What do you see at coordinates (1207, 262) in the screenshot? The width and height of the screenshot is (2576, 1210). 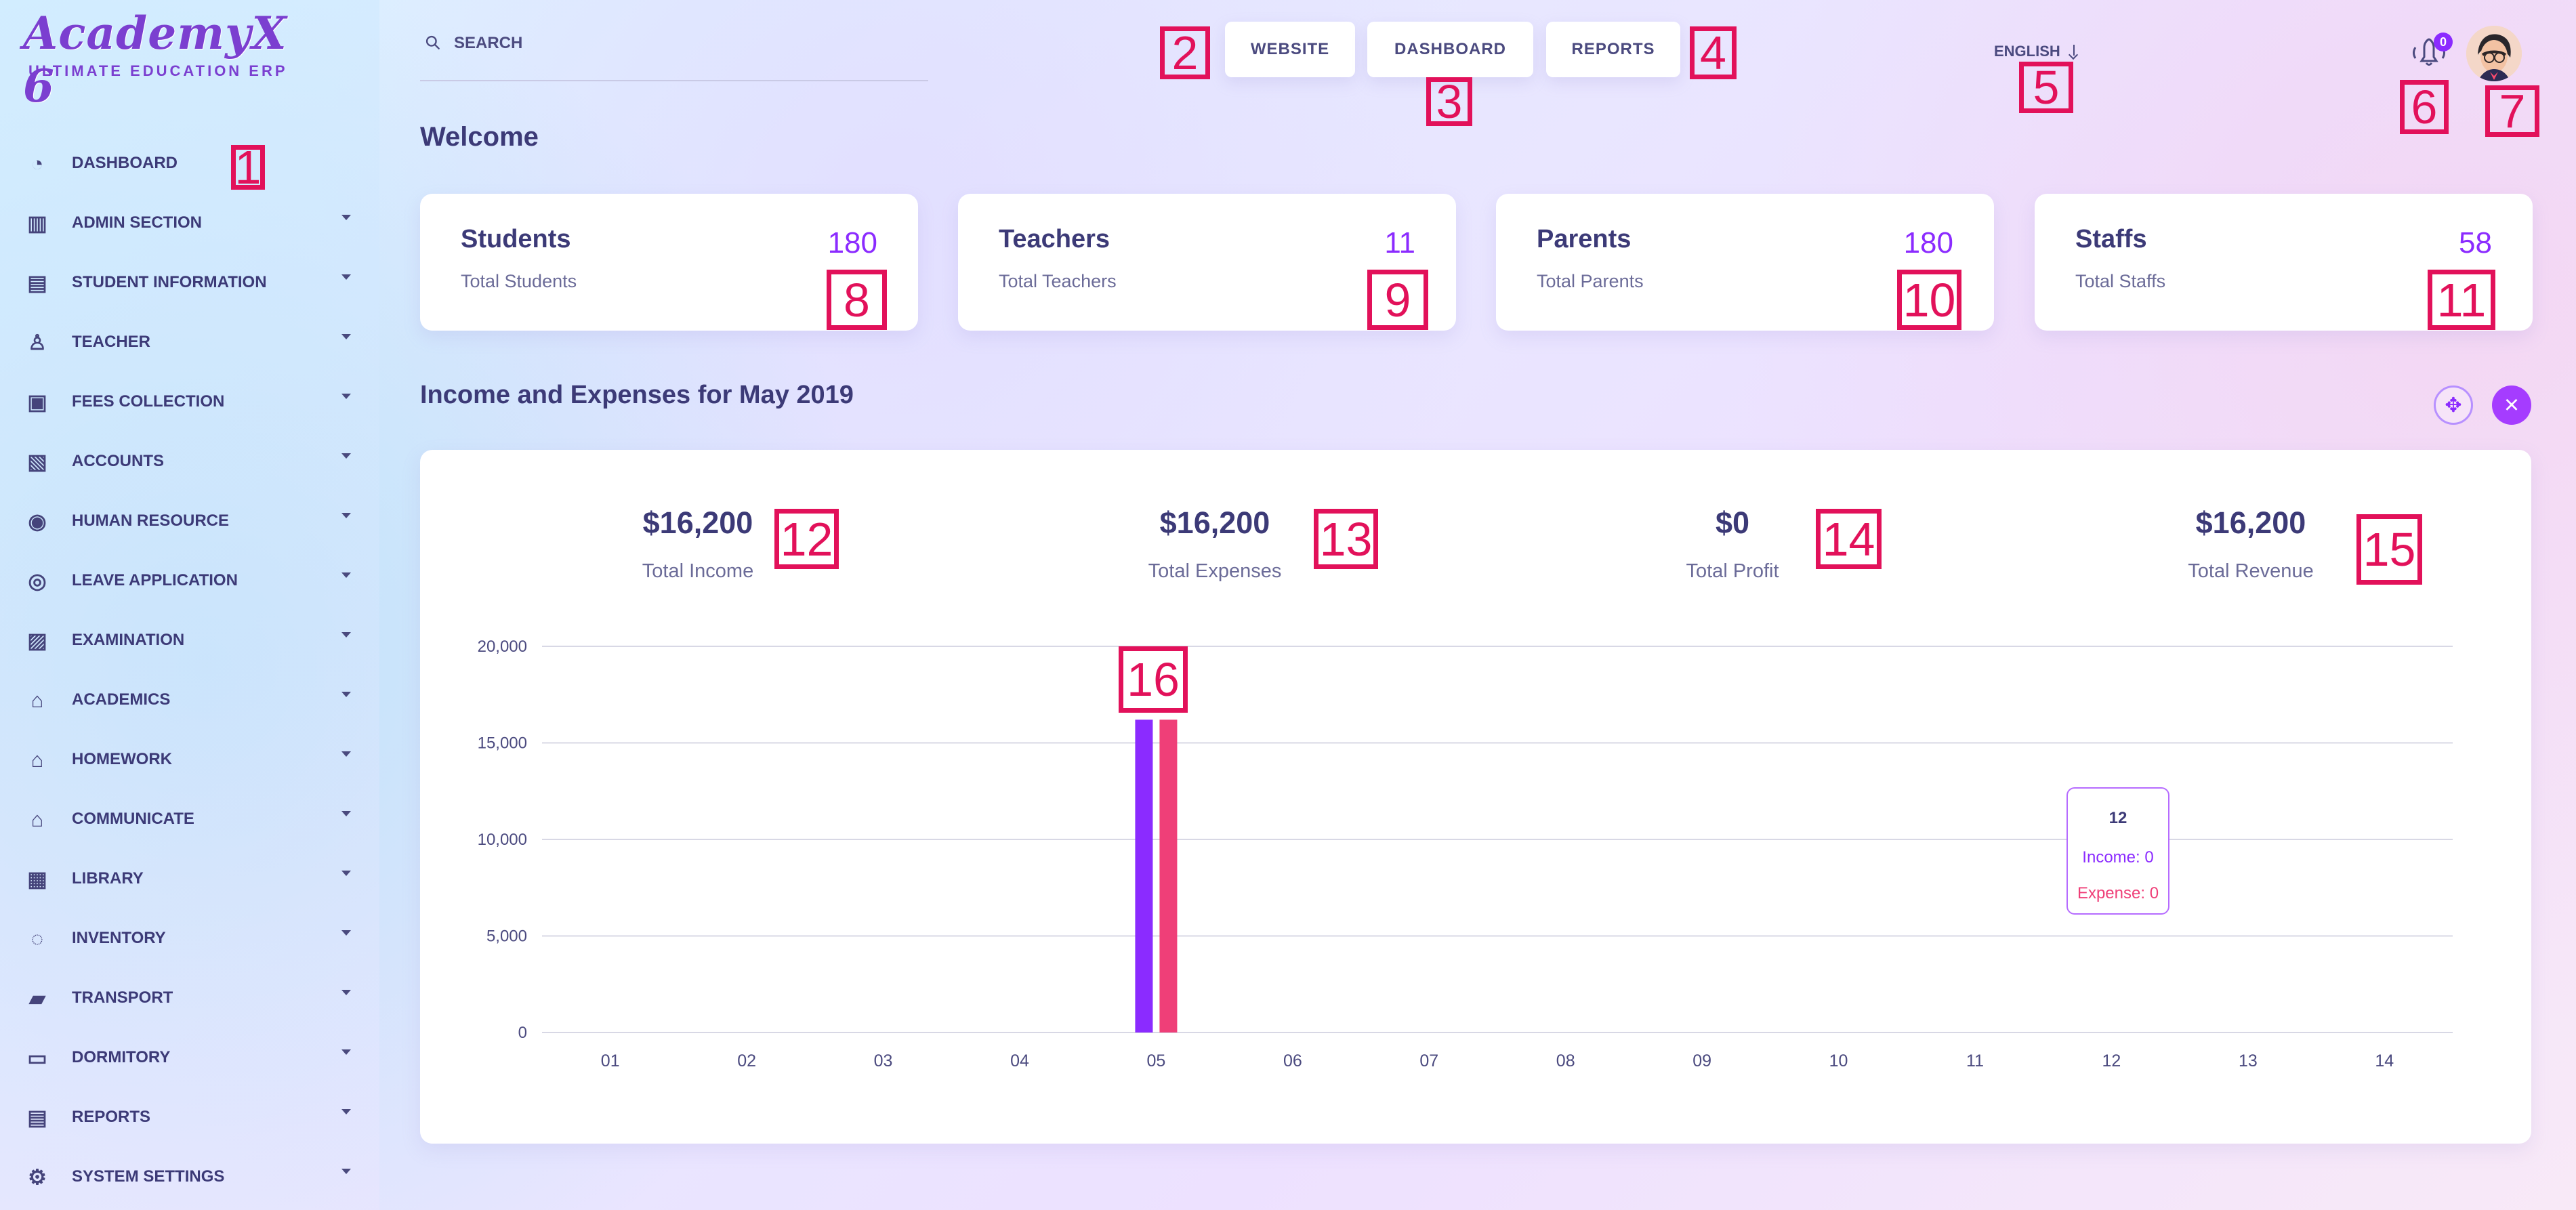 I see `teachers-summary-card: Teachers Total Teachers 11` at bounding box center [1207, 262].